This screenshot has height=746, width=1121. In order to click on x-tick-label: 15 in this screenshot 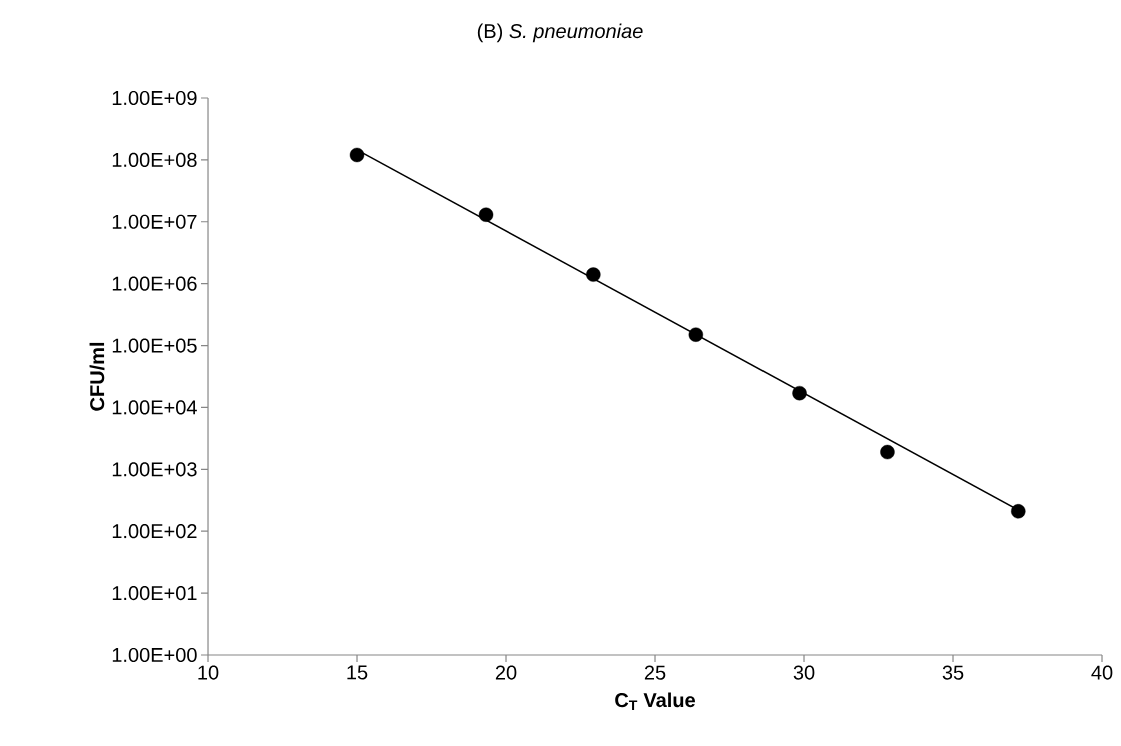, I will do `click(357, 672)`.